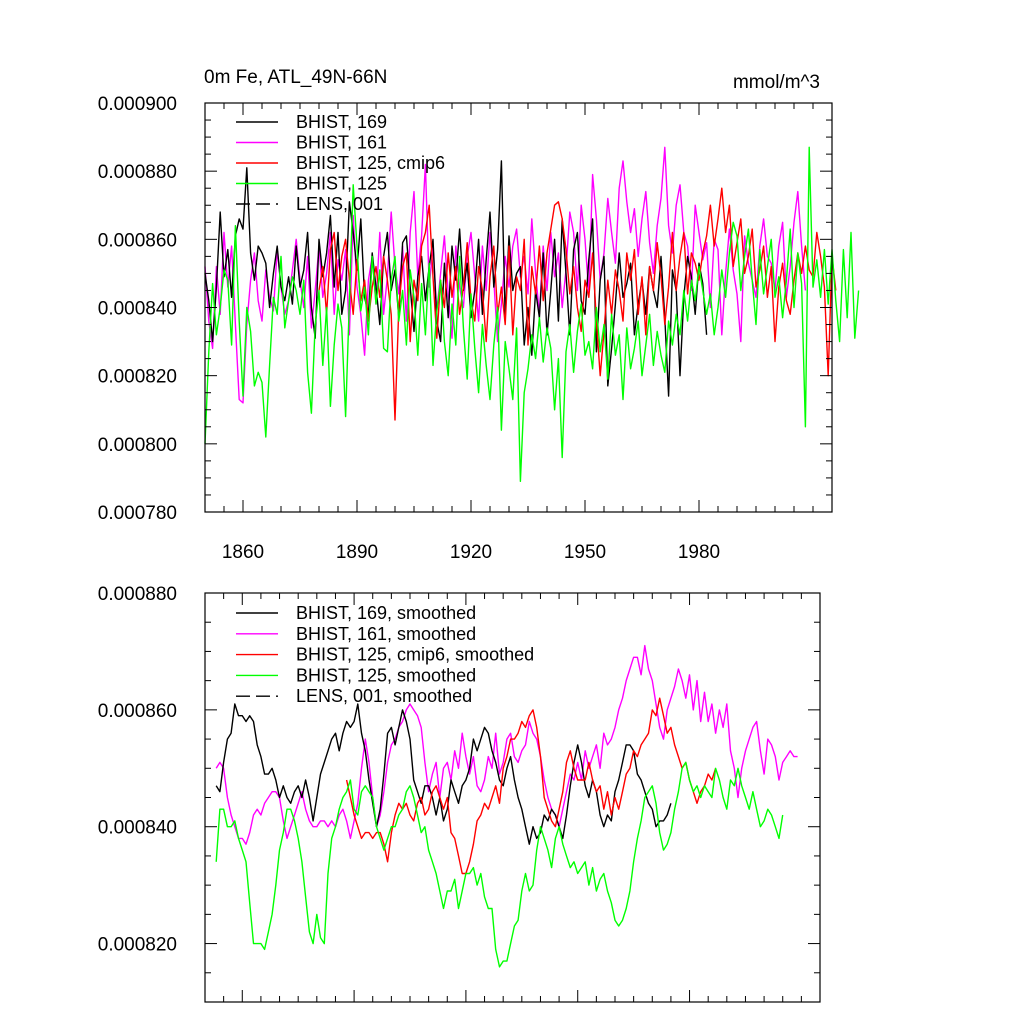 Image resolution: width=1024 pixels, height=1024 pixels. What do you see at coordinates (137, 104) in the screenshot?
I see `raw-y-tick-label-6: 0.000900` at bounding box center [137, 104].